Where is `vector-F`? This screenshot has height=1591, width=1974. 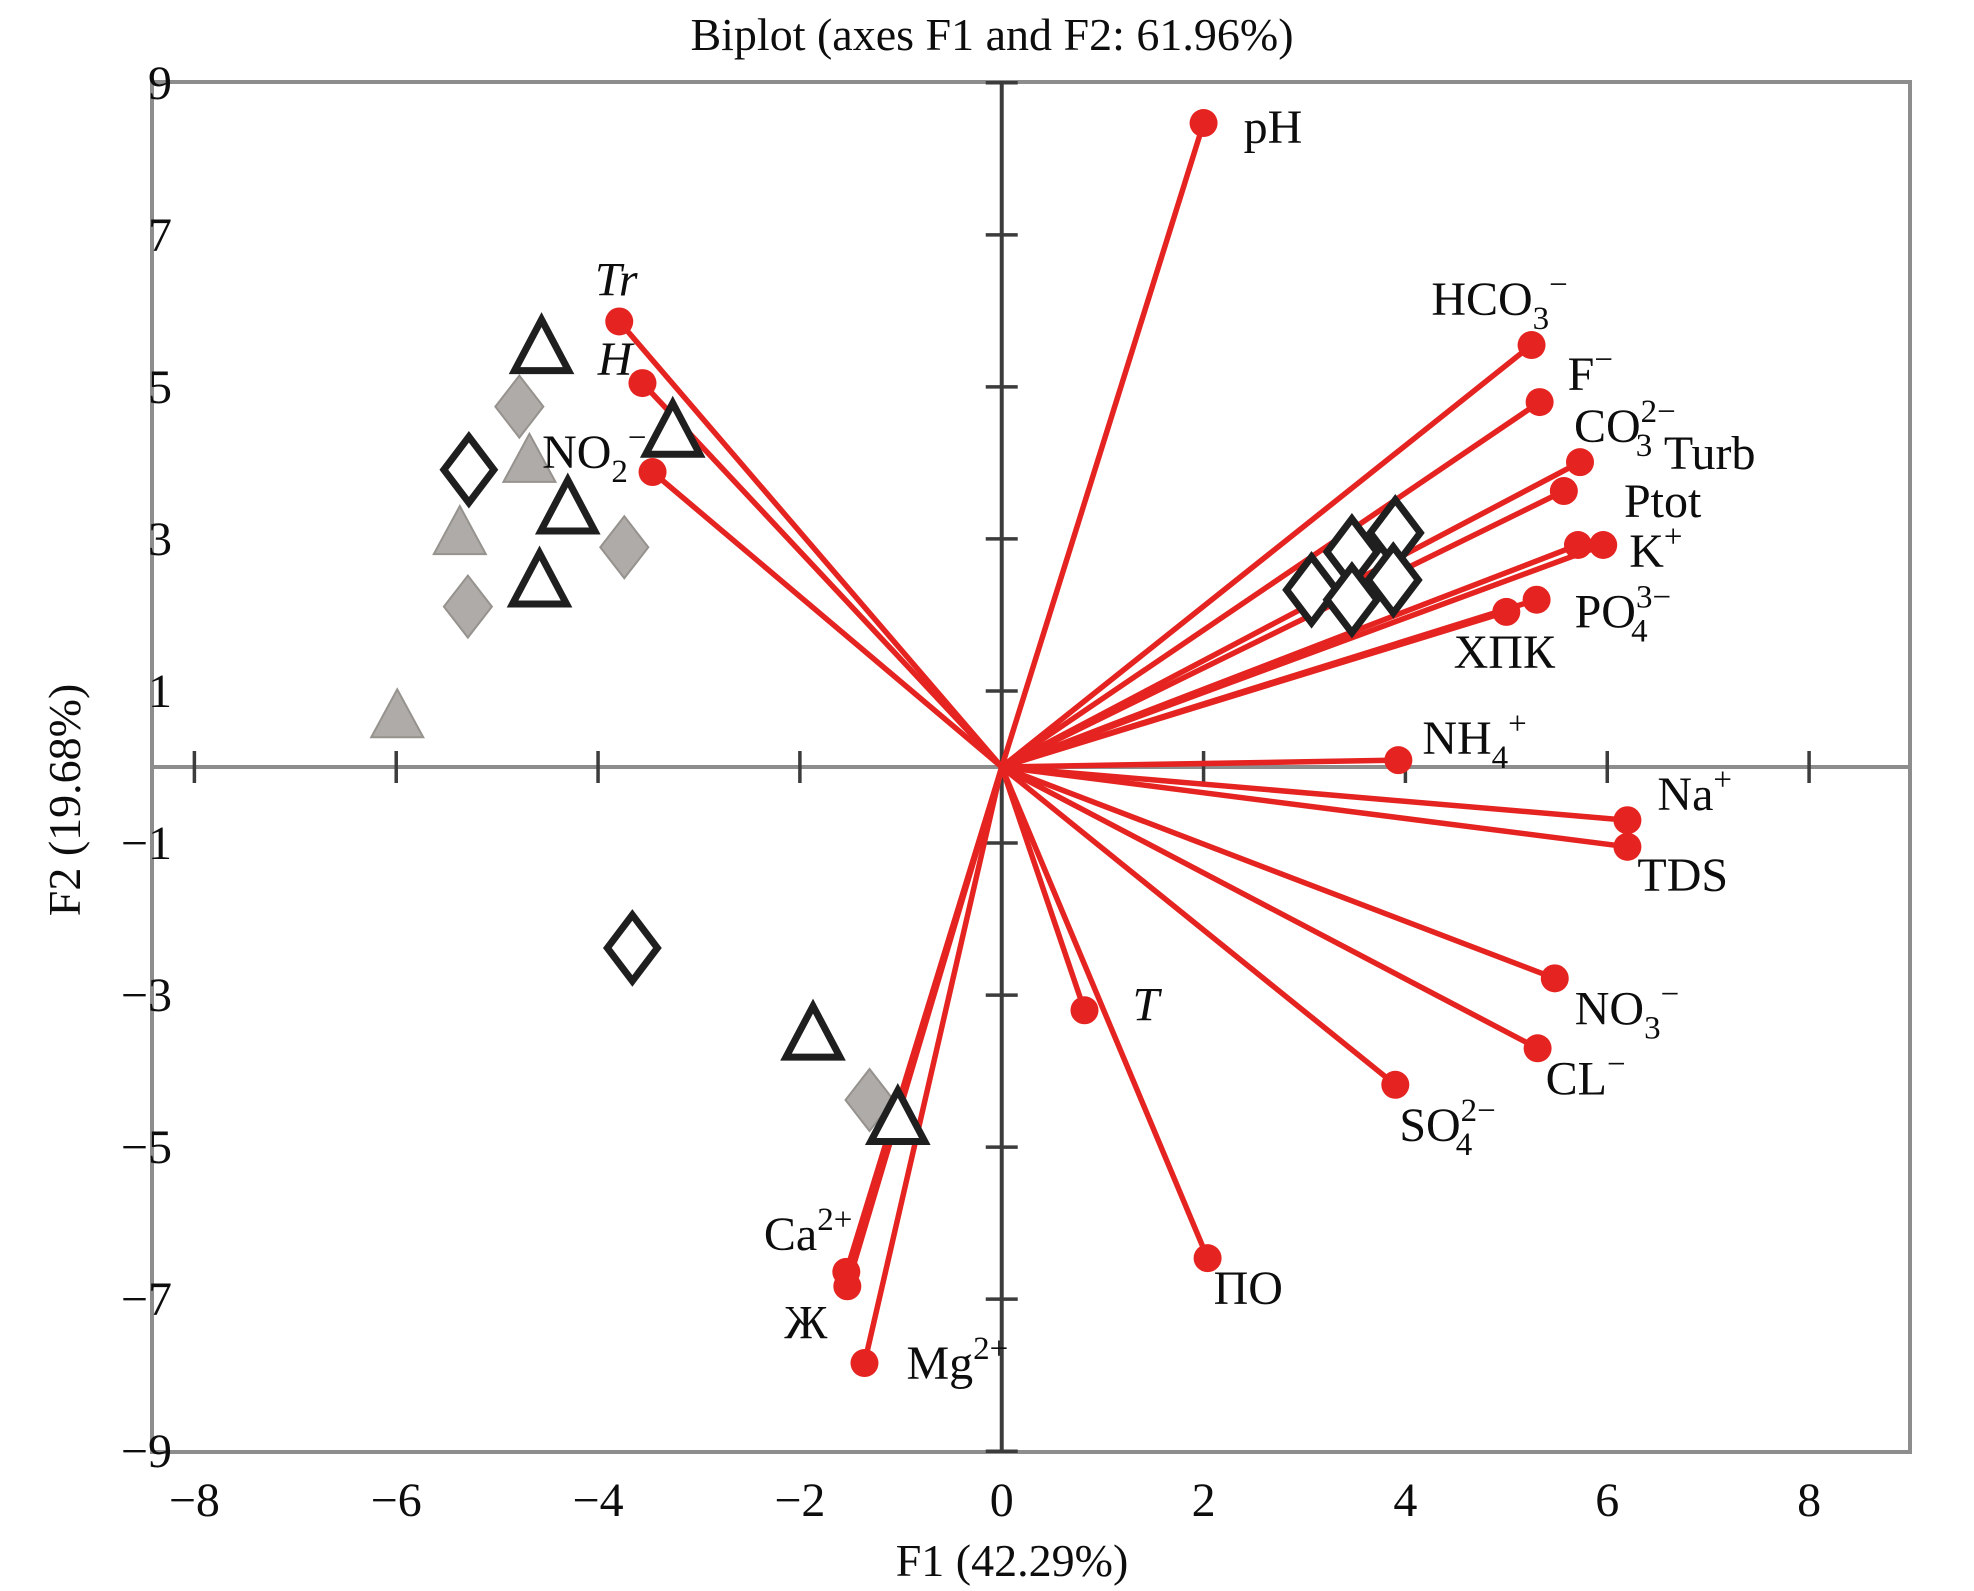 vector-F is located at coordinates (1277, 579).